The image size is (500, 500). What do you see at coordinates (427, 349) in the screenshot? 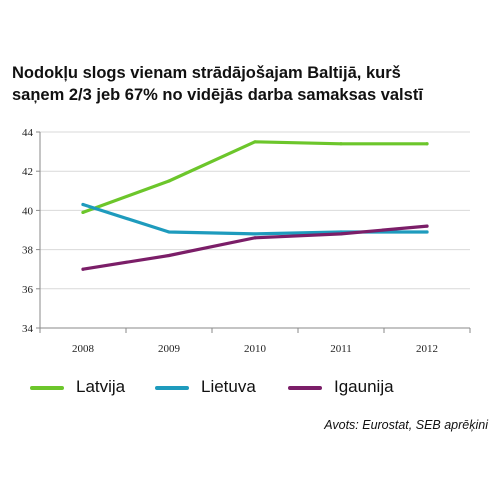
I see `x-tick-label: 2012` at bounding box center [427, 349].